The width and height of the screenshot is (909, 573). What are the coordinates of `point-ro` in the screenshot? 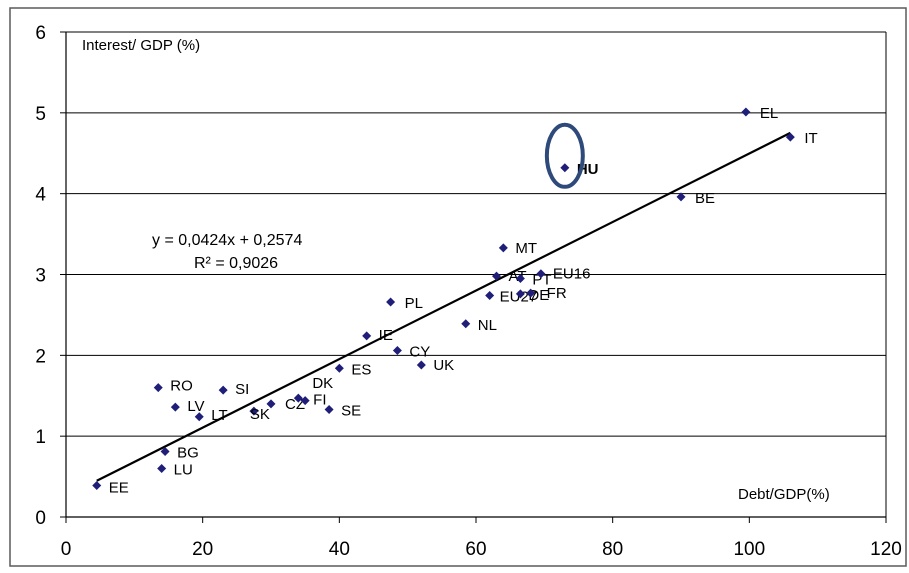 It's located at (158, 388).